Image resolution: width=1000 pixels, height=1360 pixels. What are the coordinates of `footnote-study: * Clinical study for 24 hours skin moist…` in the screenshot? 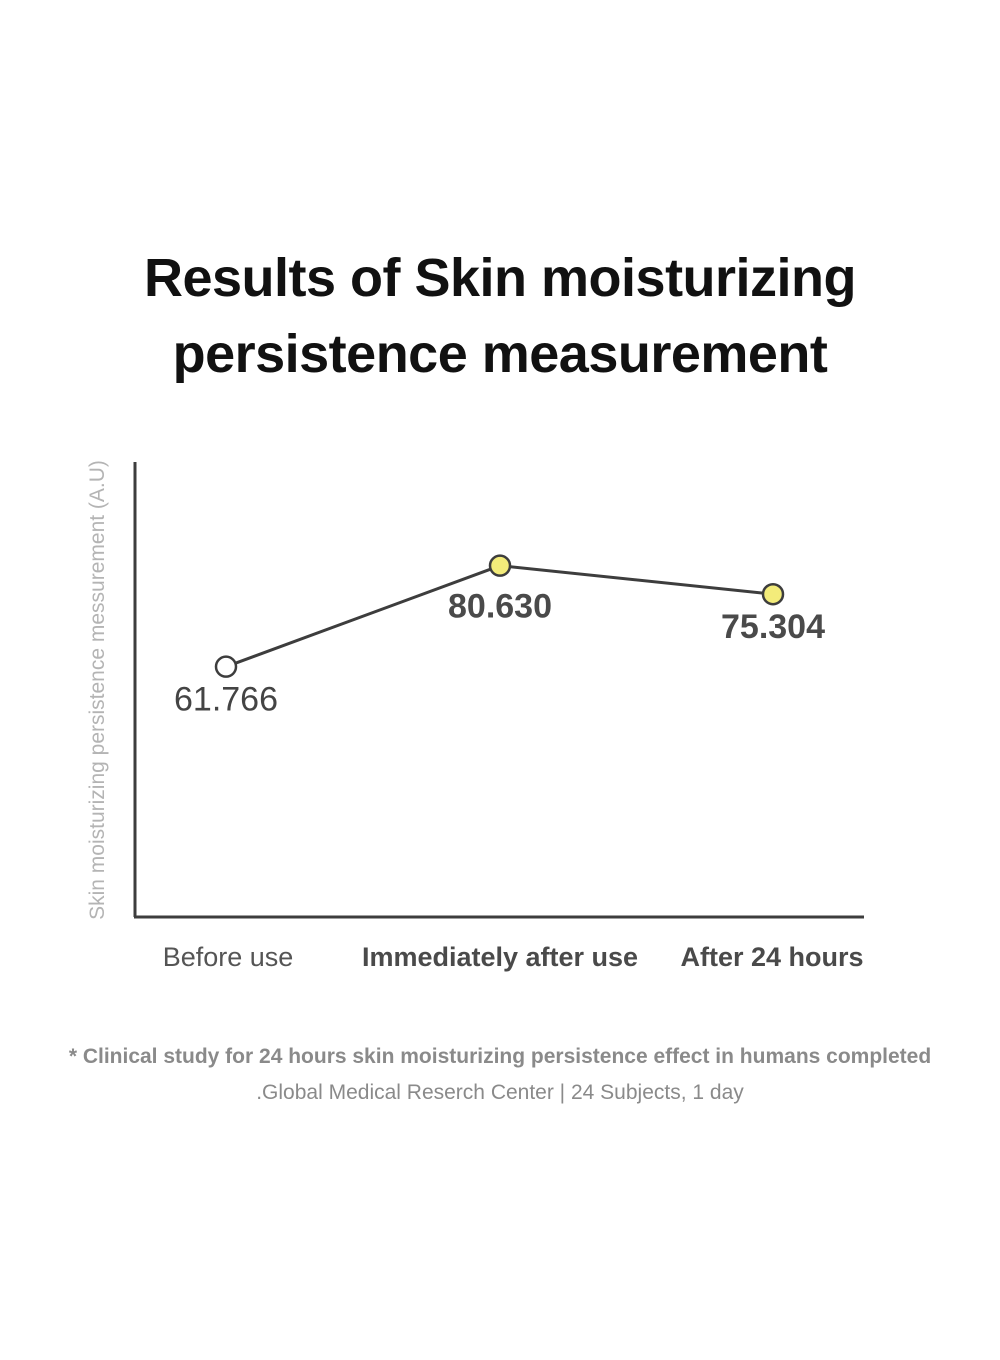 It's located at (500, 1056).